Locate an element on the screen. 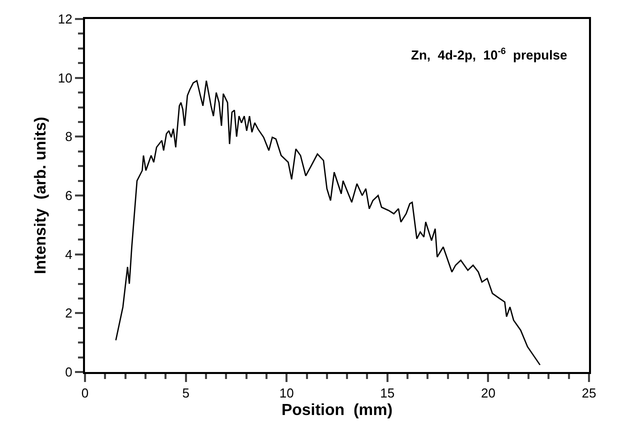  x-tick-label: 10 is located at coordinates (286, 393).